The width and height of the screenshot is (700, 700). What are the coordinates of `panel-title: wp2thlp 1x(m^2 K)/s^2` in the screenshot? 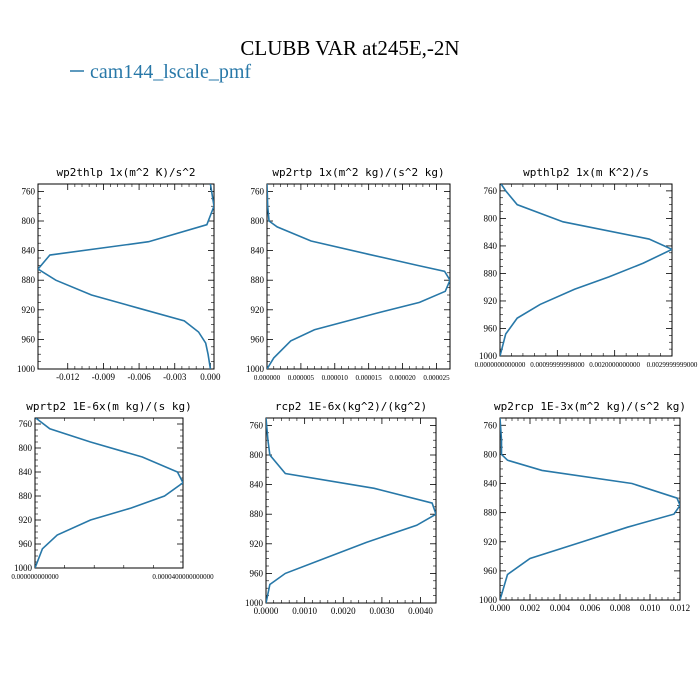 It's located at (125, 172).